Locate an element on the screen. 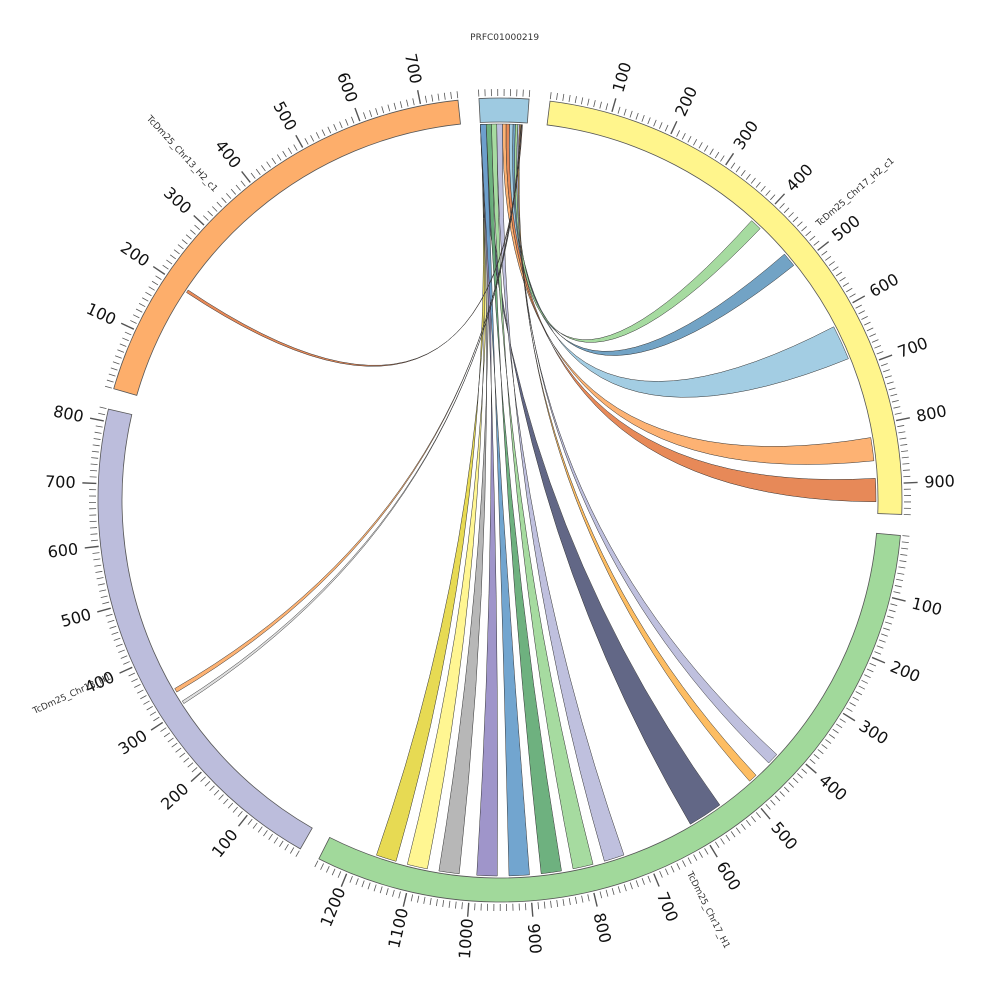  tick-label-chr17h2-200: 200 is located at coordinates (686, 101).